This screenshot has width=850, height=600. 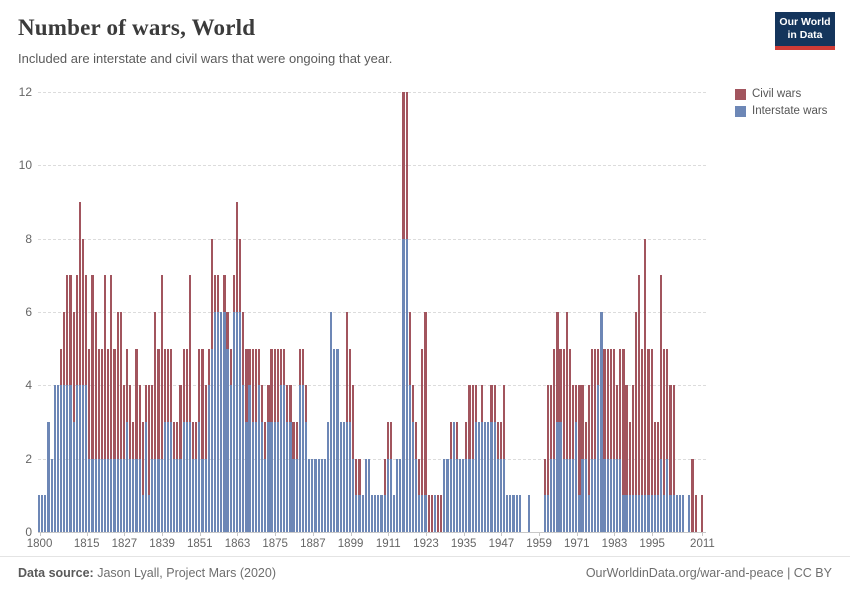 I want to click on bar-1968, so click(x=566, y=422).